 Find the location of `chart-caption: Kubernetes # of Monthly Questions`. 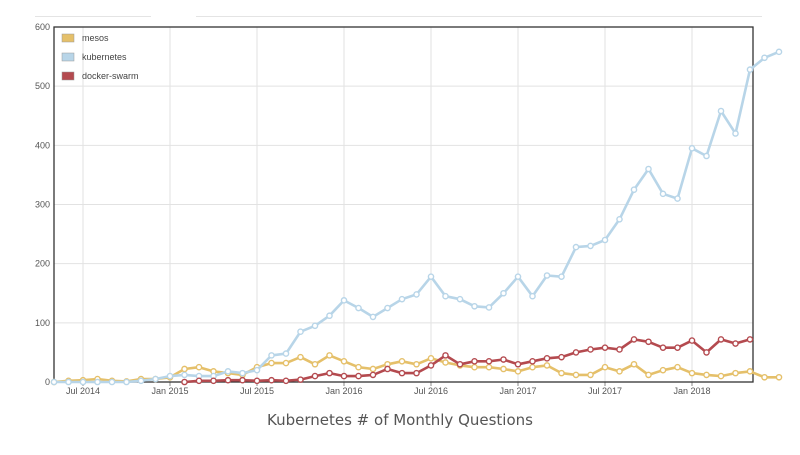

chart-caption: Kubernetes # of Monthly Questions is located at coordinates (400, 420).